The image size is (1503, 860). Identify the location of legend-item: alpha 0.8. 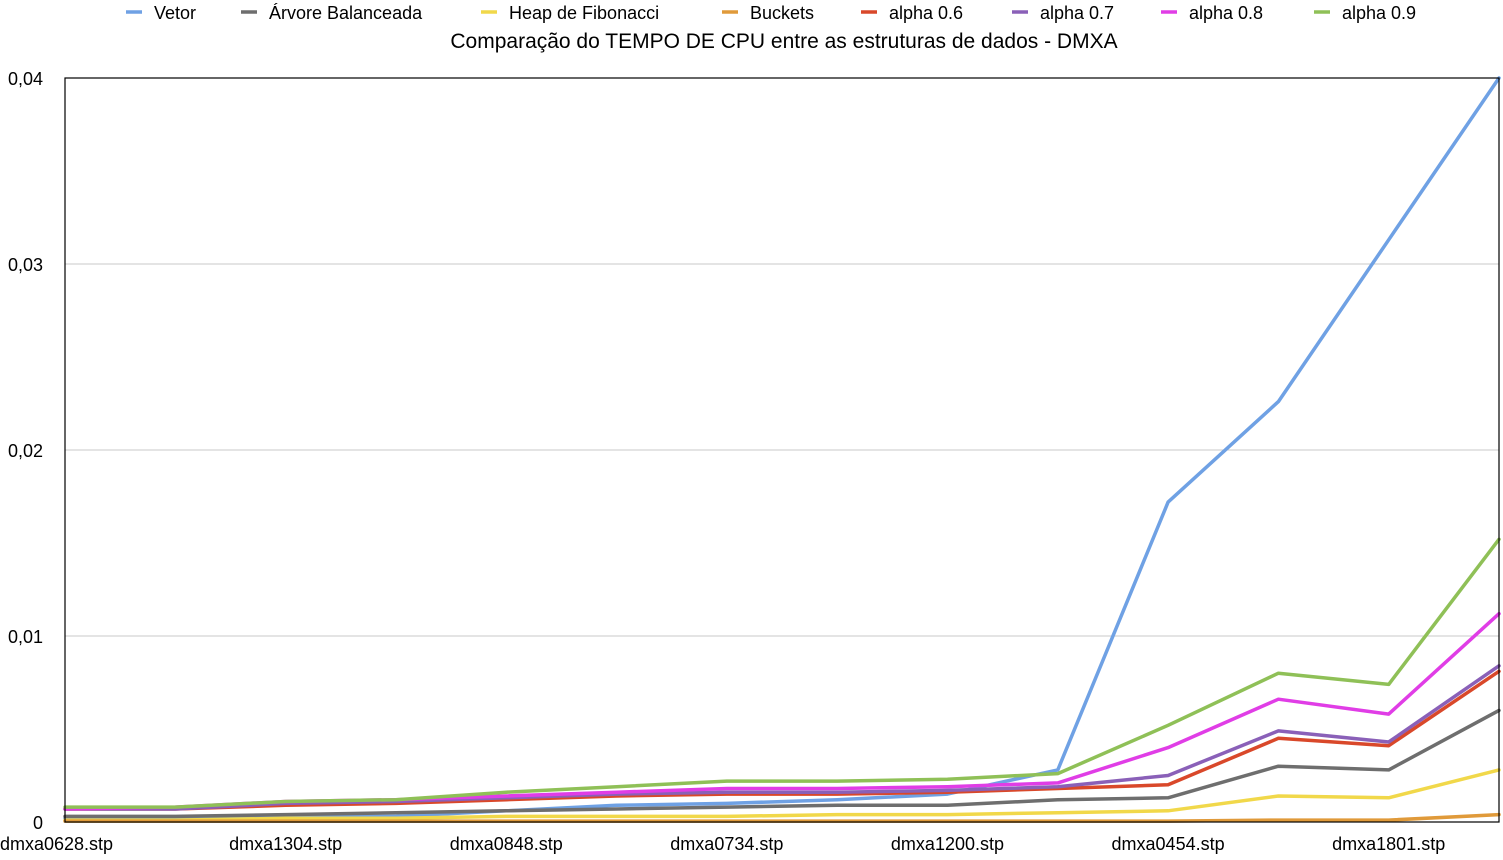
(1212, 13).